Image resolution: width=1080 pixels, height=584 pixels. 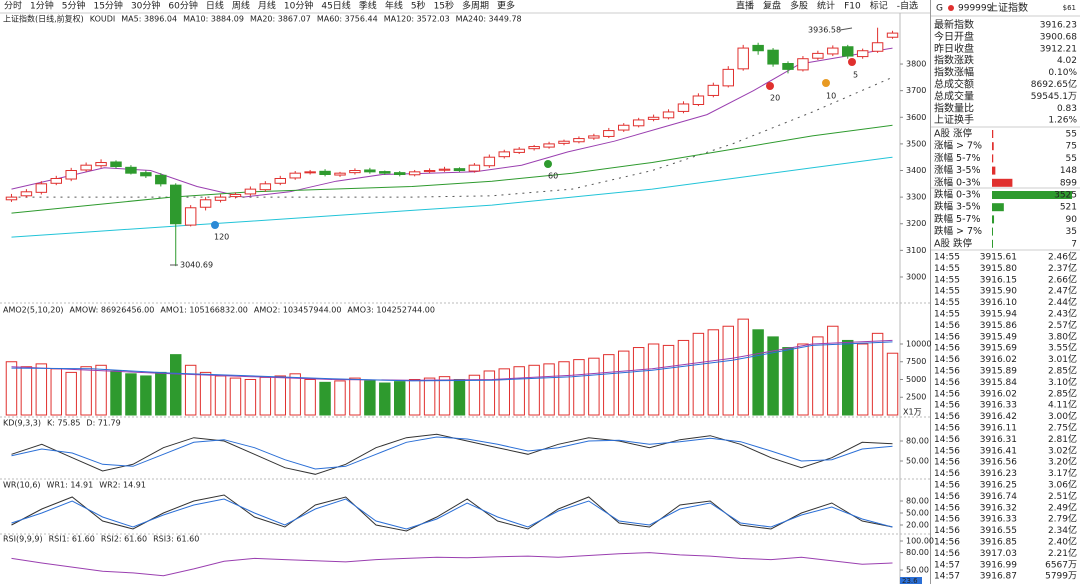 What do you see at coordinates (958, 146) in the screenshot?
I see `breadth-label: 涨幅 > 7%` at bounding box center [958, 146].